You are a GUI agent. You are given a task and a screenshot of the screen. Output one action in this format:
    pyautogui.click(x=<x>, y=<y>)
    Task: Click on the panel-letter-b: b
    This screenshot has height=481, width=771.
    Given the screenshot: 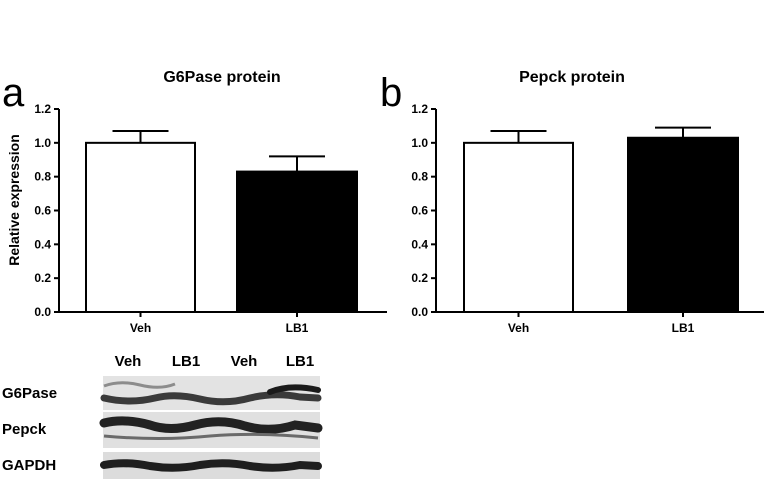 What is the action you would take?
    pyautogui.click(x=391, y=93)
    